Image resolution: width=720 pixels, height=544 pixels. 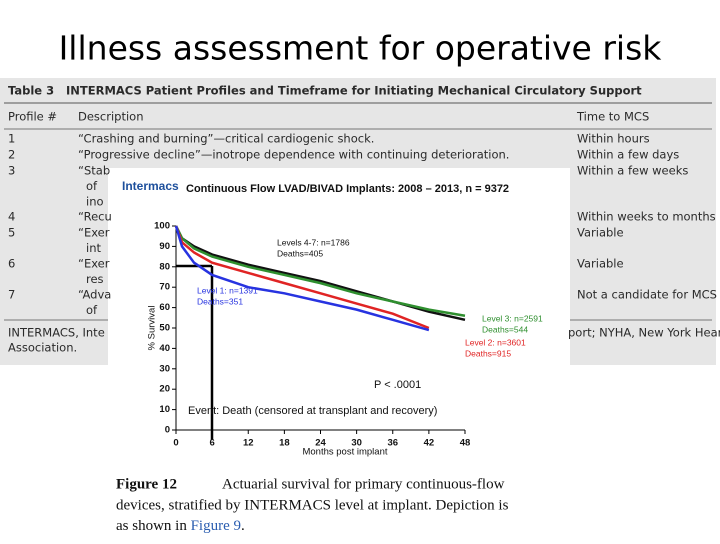 What do you see at coordinates (11, 233) in the screenshot?
I see `profile-number: 5` at bounding box center [11, 233].